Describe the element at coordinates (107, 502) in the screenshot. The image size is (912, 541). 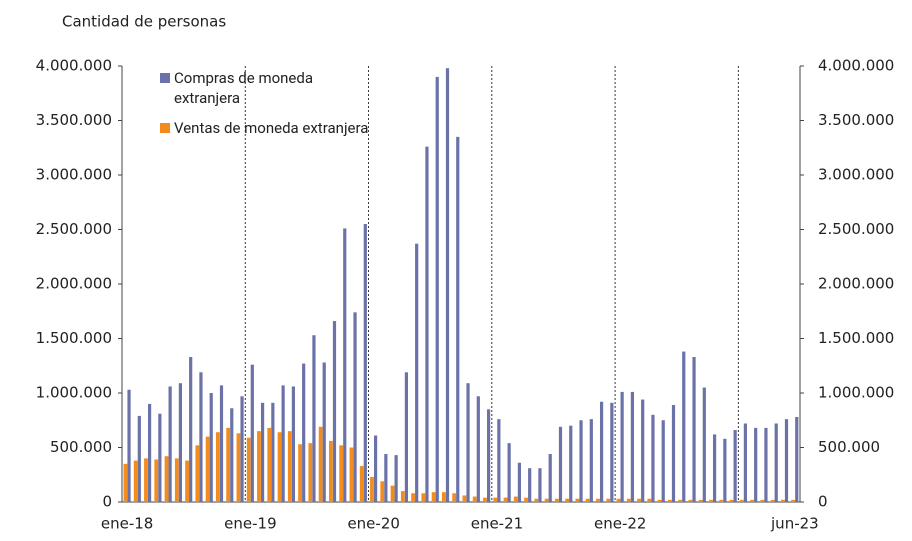
I see `y-tick-label: 0` at that location.